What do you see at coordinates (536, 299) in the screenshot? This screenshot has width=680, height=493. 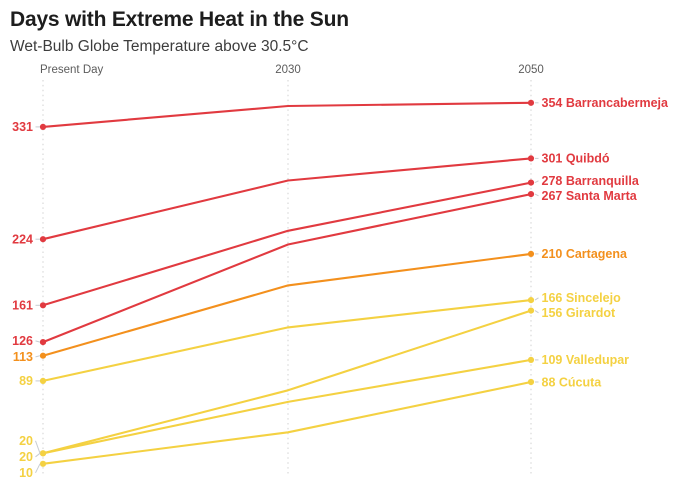 I see `right-label-leader-sincelejo` at bounding box center [536, 299].